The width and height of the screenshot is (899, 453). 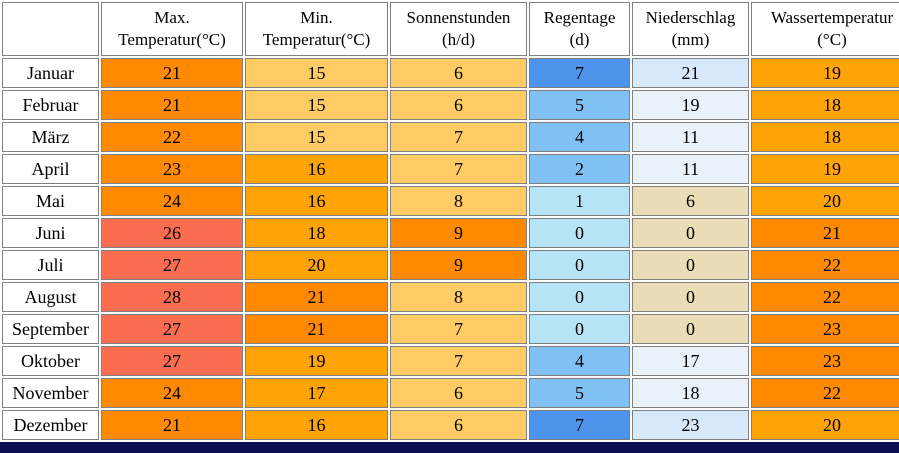 I want to click on month-label: Mai, so click(x=50, y=201).